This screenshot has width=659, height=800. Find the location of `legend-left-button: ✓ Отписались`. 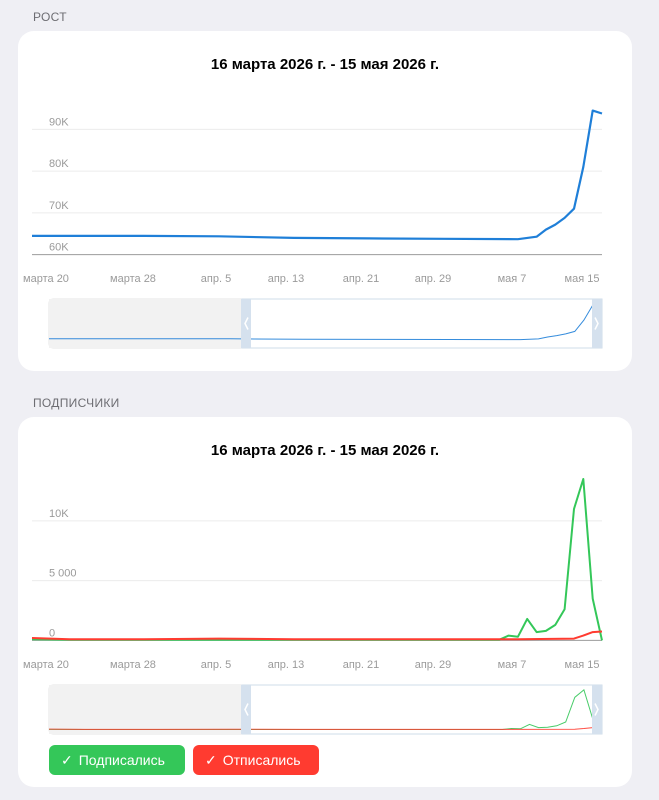

legend-left-button: ✓ Отписались is located at coordinates (256, 760).